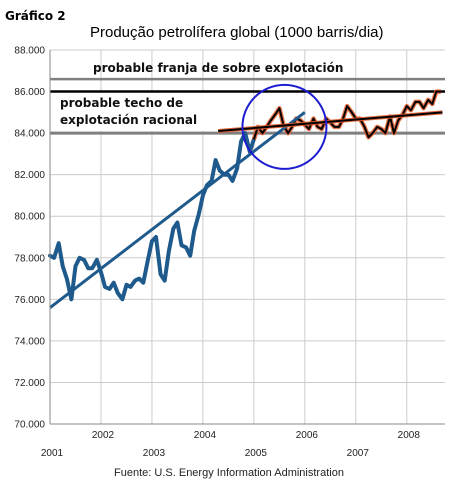 The width and height of the screenshot is (449, 486). I want to click on y-tick-label: 82.000, so click(29, 175).